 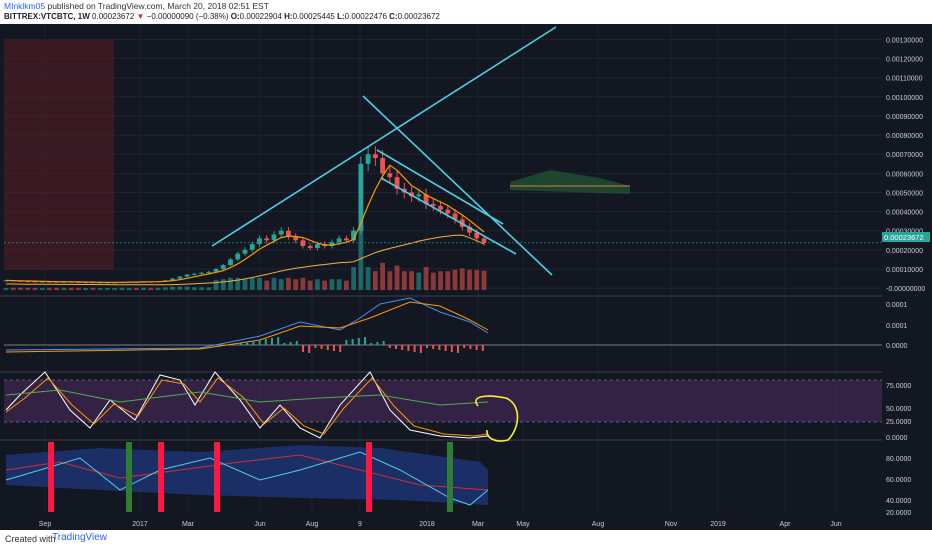 What do you see at coordinates (247, 405) in the screenshot?
I see `stoch-k-line` at bounding box center [247, 405].